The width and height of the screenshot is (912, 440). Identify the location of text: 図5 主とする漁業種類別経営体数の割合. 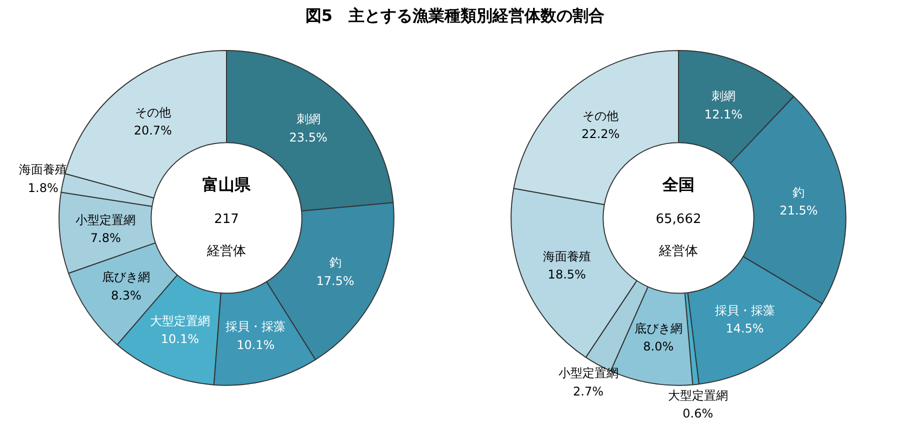
(455, 16).